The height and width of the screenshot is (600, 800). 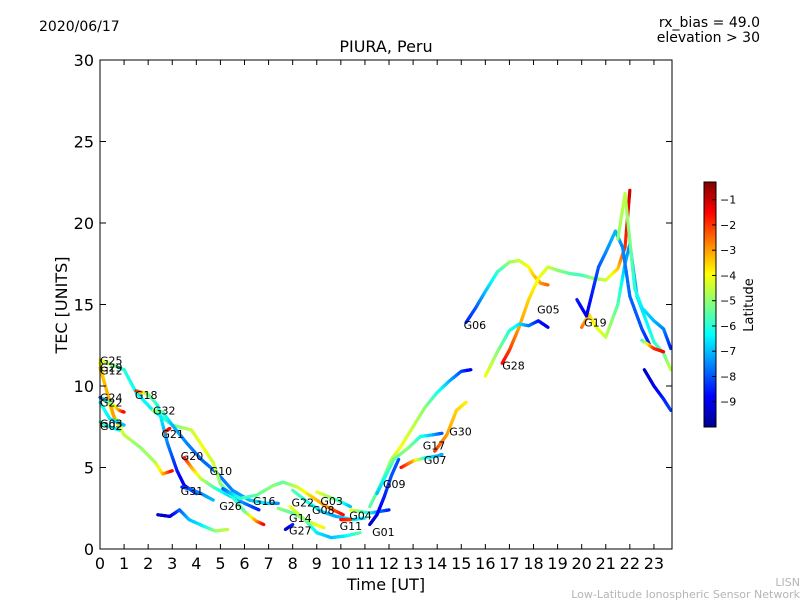 What do you see at coordinates (413, 563) in the screenshot?
I see `x-tick-label: 13` at bounding box center [413, 563].